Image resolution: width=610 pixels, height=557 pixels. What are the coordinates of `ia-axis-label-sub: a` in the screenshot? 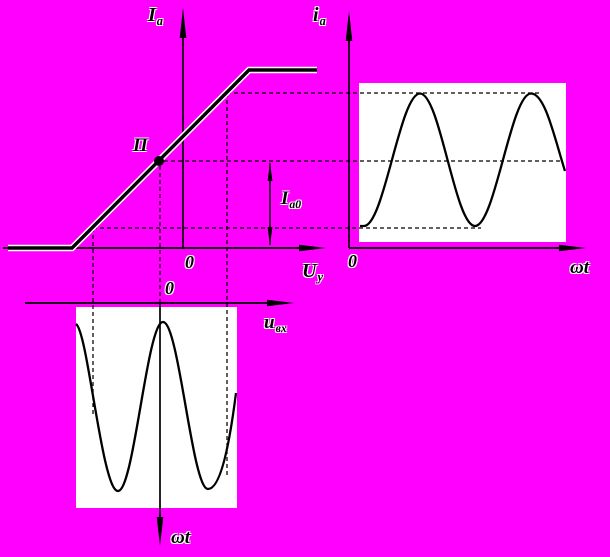 It's located at (159, 20).